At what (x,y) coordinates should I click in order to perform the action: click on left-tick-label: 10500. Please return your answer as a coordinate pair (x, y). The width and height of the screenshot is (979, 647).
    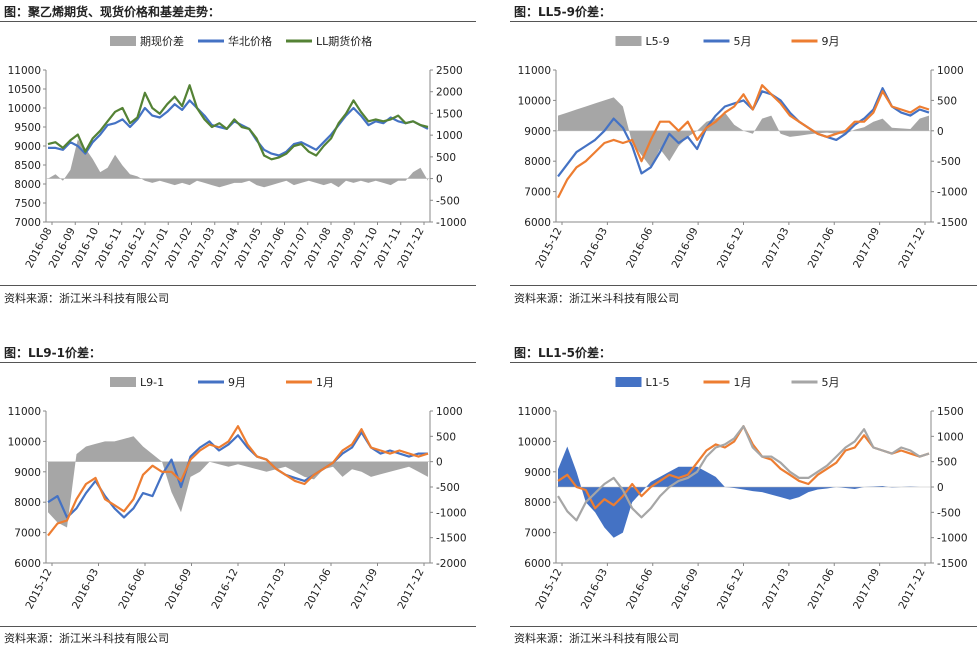
    Looking at the image, I should click on (24, 90).